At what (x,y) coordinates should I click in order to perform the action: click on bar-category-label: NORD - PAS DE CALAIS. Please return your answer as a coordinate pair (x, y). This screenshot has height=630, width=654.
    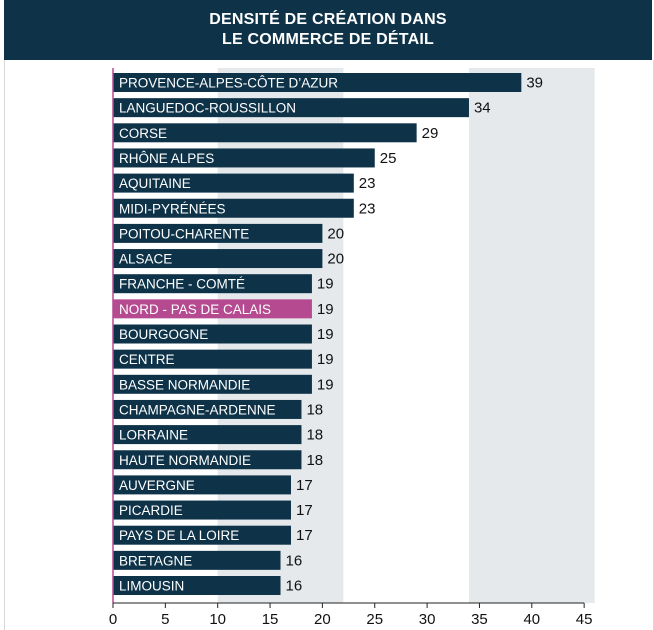
    Looking at the image, I should click on (195, 309).